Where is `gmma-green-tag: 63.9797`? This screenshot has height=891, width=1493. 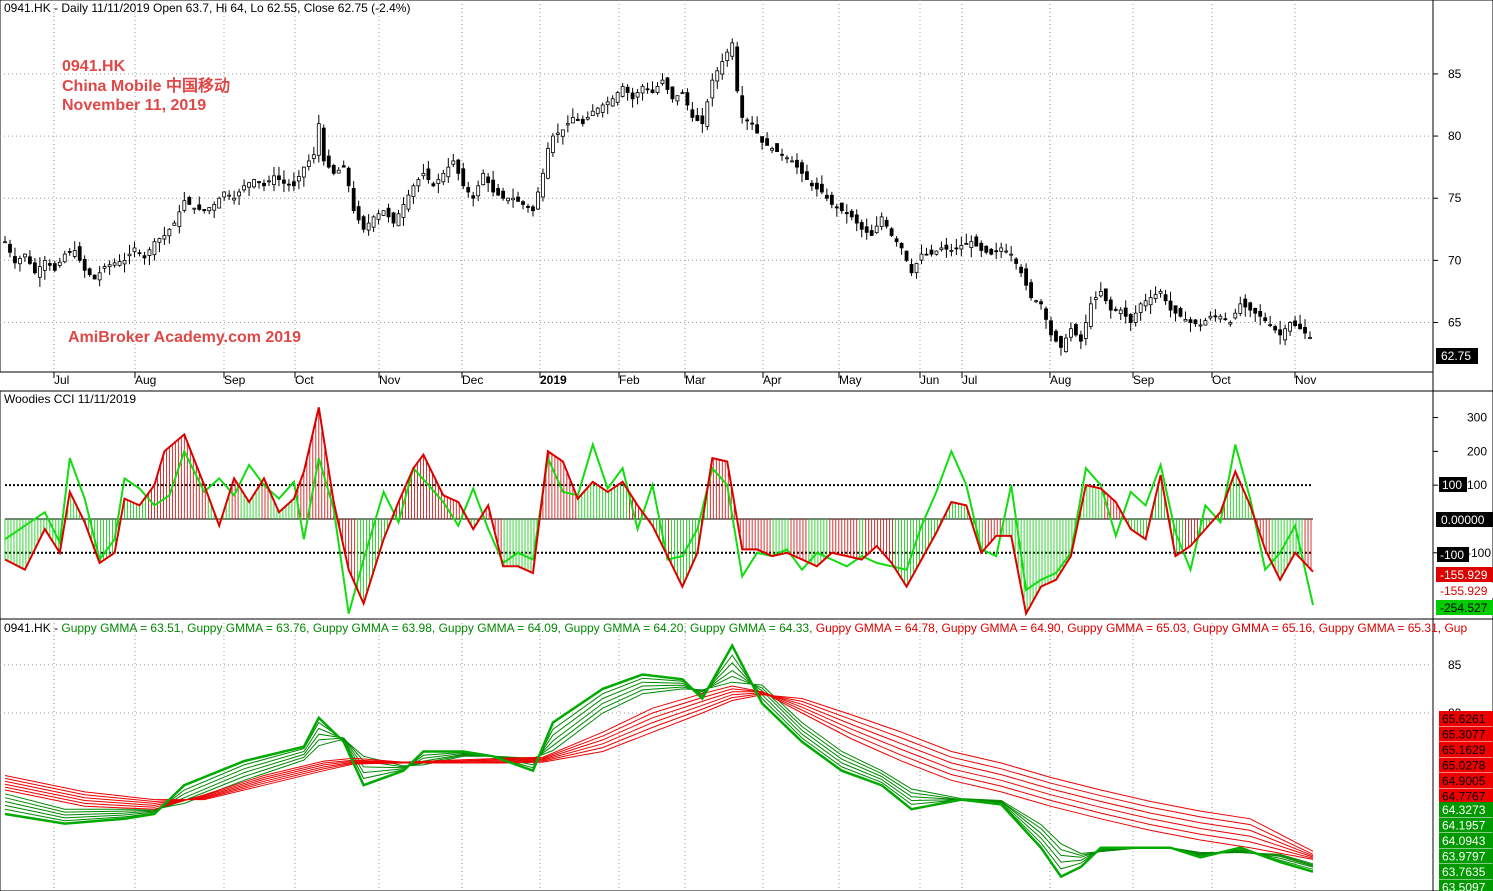
gmma-green-tag: 63.9797 is located at coordinates (1464, 857).